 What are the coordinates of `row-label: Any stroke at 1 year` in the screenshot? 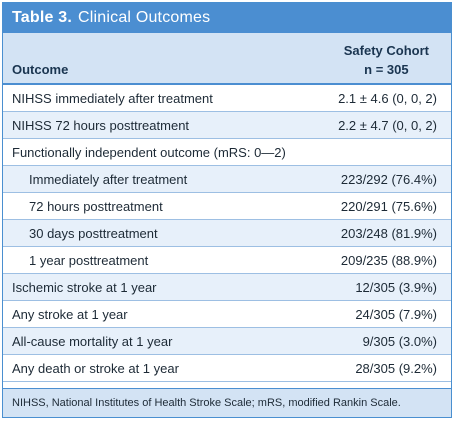 It's located at (70, 314).